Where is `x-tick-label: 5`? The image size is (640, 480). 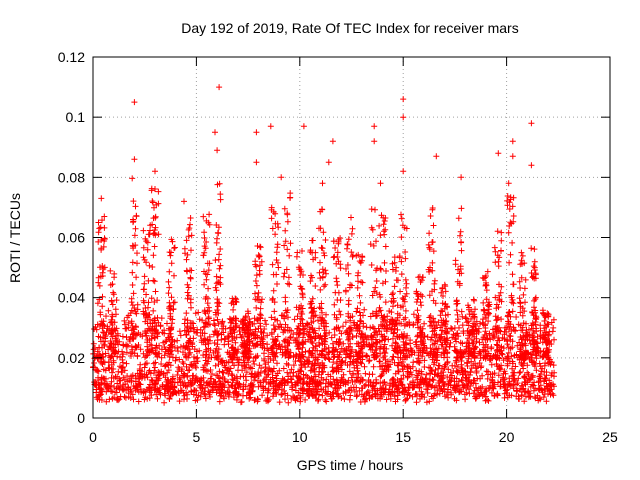
x-tick-label: 5 is located at coordinates (197, 437).